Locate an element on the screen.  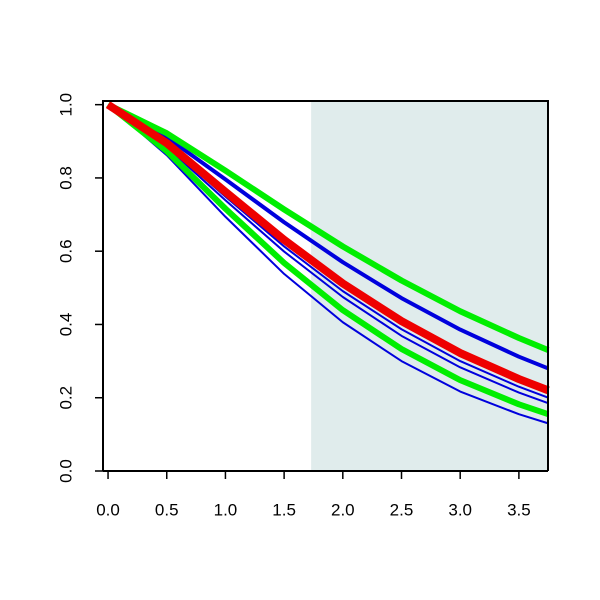
x-tick-label: 1.5 is located at coordinates (284, 509).